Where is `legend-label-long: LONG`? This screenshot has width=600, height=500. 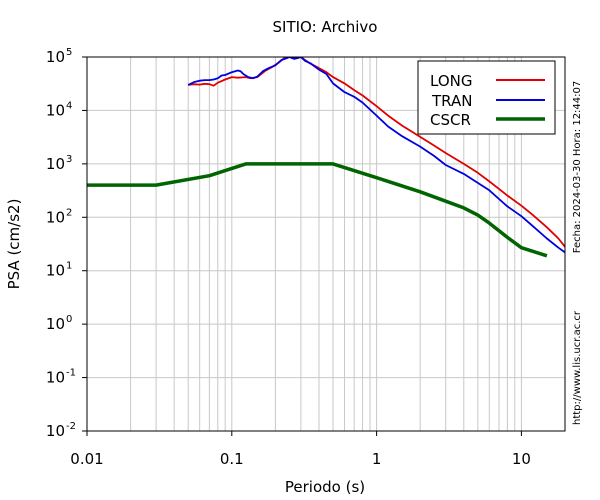 legend-label-long: LONG is located at coordinates (451, 81).